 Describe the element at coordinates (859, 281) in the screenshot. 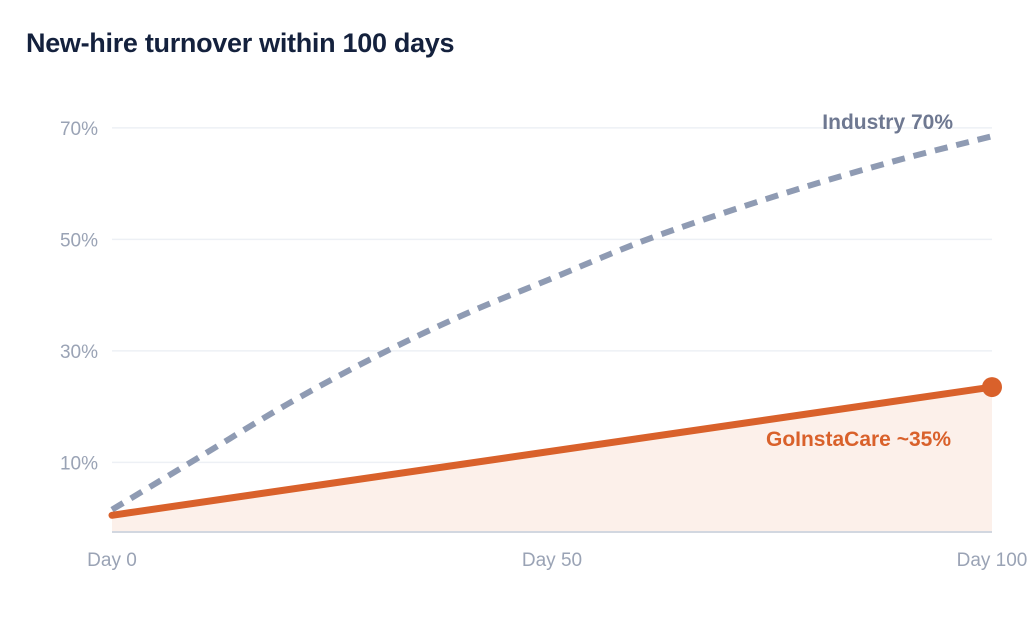

I see `annotations: Industry 70% GoInstaCare ~35%` at that location.